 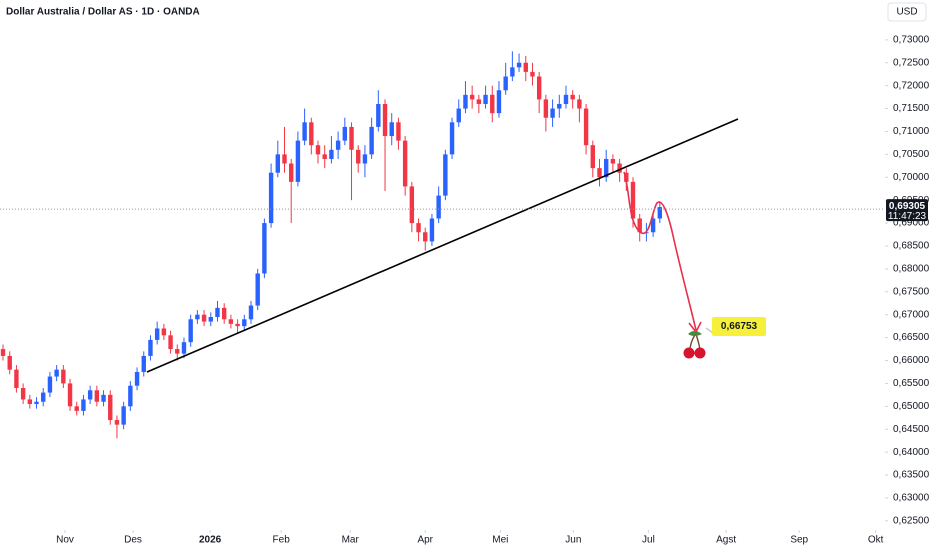 What do you see at coordinates (911, 246) in the screenshot?
I see `y-tick-label: 0,68500` at bounding box center [911, 246].